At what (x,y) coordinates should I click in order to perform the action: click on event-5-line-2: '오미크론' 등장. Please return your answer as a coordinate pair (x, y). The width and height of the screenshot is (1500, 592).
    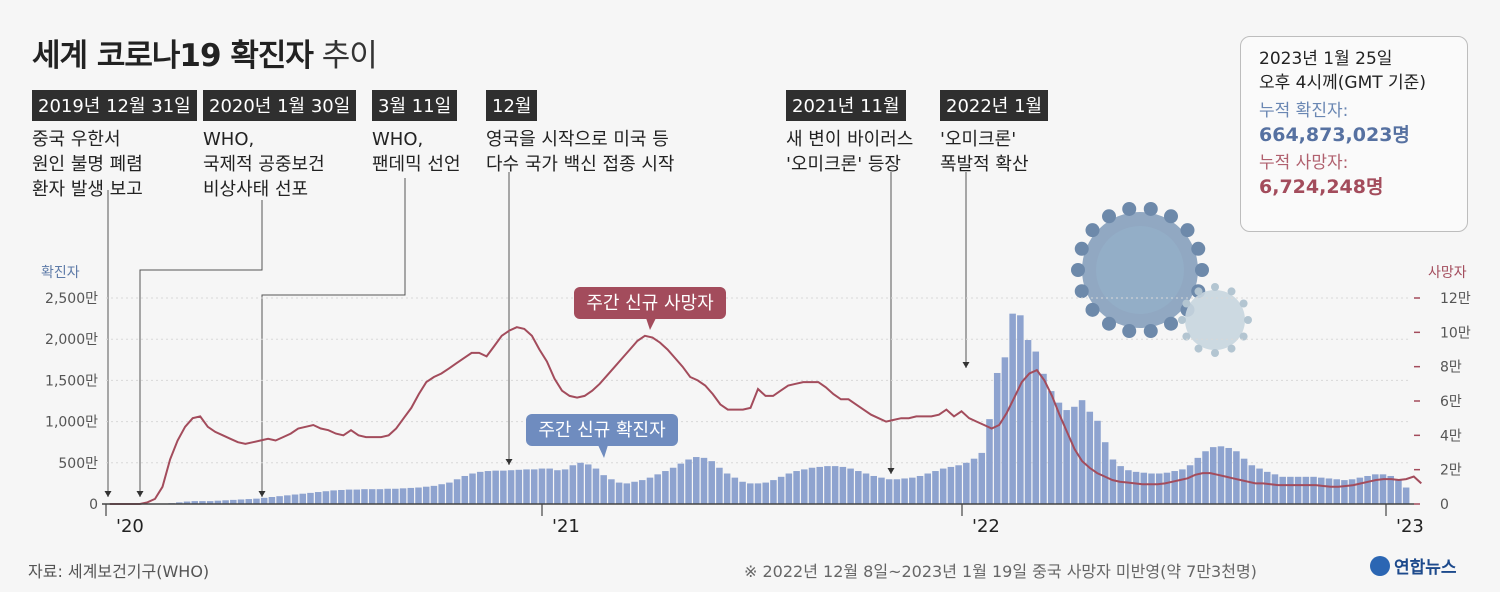
    Looking at the image, I should click on (843, 164).